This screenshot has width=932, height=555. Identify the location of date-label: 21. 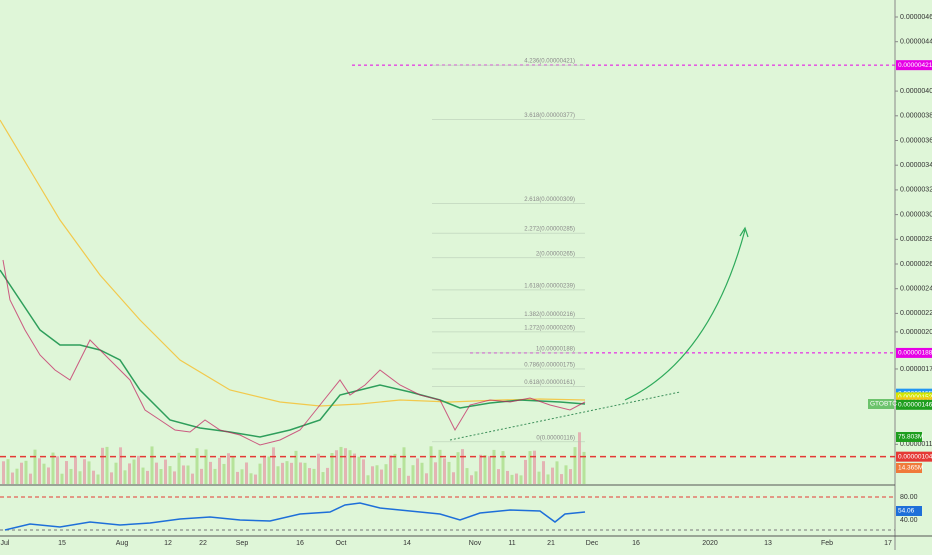
(551, 543).